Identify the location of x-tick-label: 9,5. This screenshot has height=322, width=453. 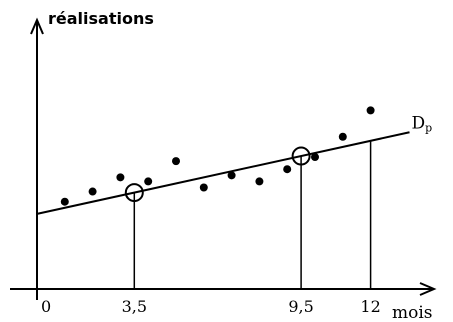
(300, 306).